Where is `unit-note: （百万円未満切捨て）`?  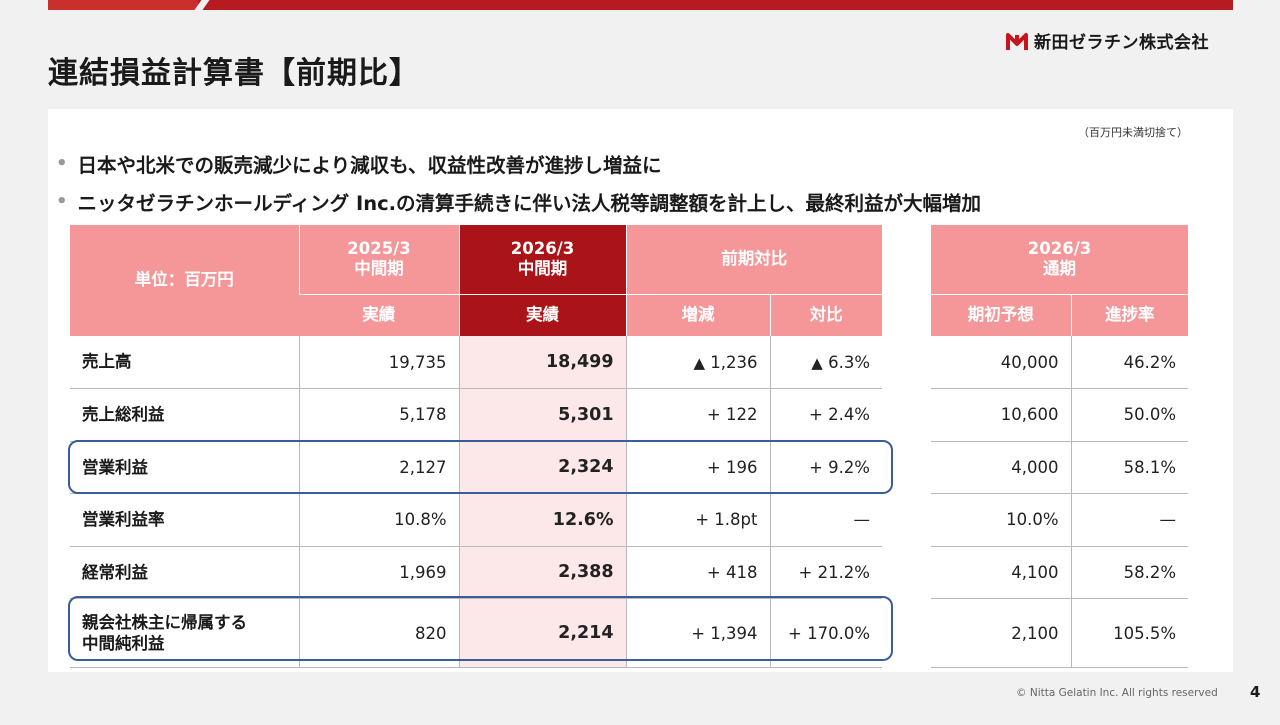 unit-note: （百万円未満切捨て） is located at coordinates (1133, 132).